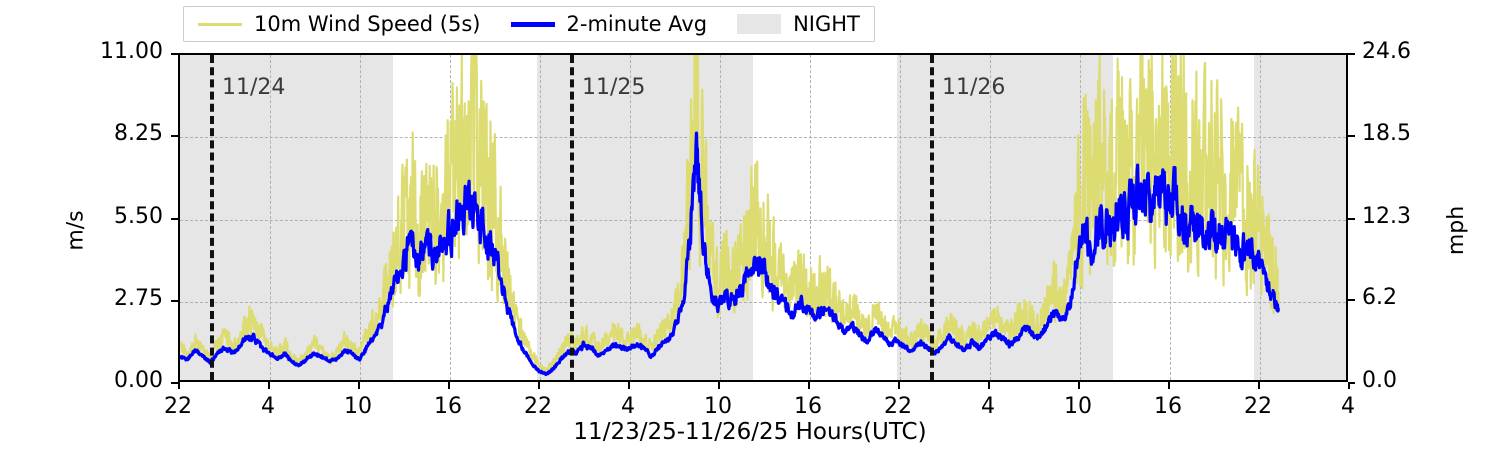  I want to click on y-axis-left-title: m/s, so click(76, 230).